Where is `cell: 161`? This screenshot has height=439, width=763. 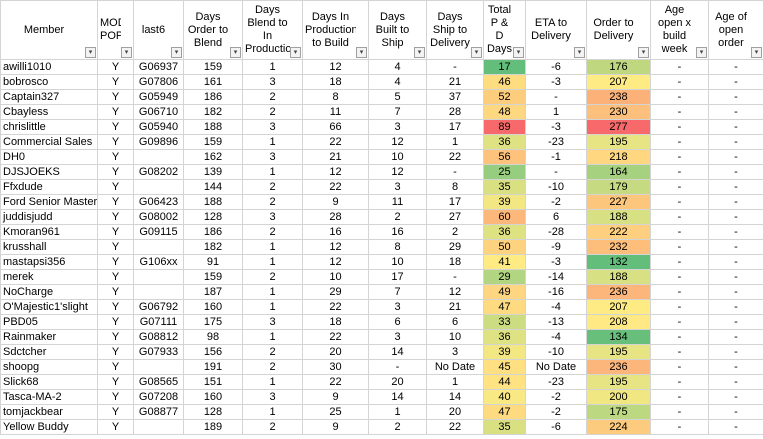 cell: 161 is located at coordinates (213, 82).